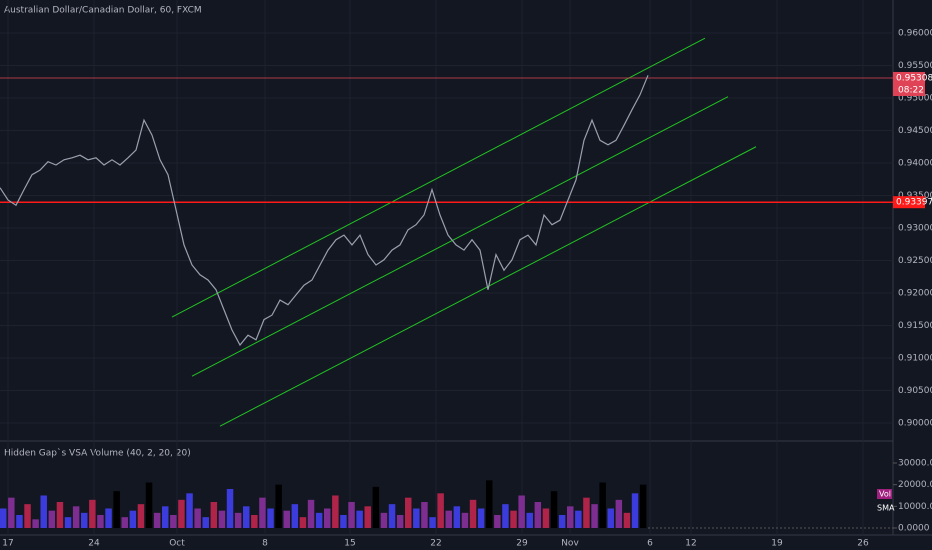 This screenshot has height=550, width=932. I want to click on legend-vol: Vol, so click(885, 494).